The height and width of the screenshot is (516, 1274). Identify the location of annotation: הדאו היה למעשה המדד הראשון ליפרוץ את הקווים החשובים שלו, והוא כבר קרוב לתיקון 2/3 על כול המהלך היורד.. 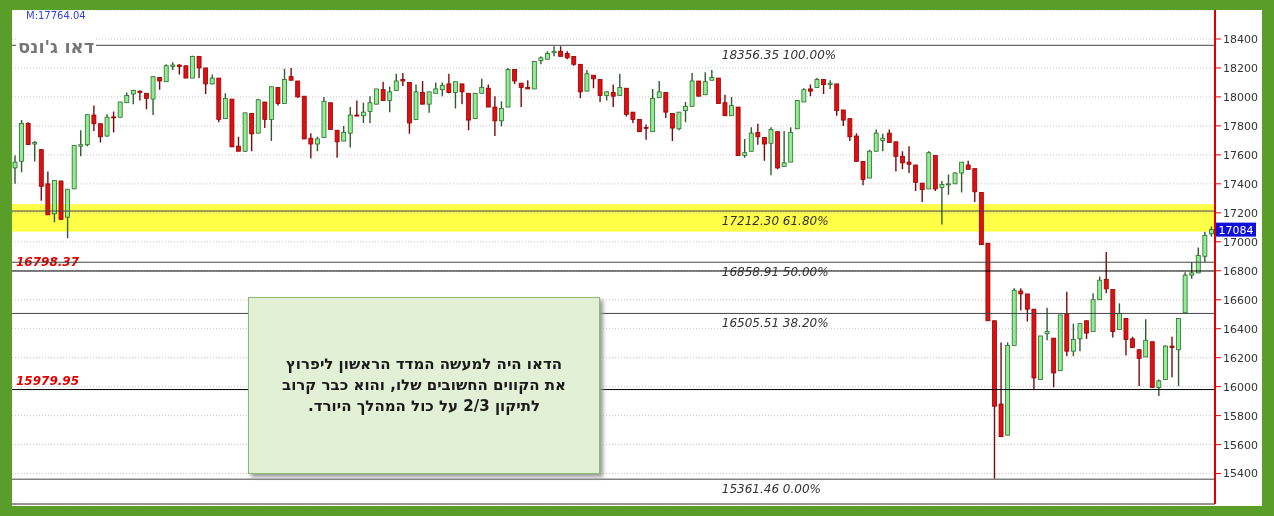
(424, 385).